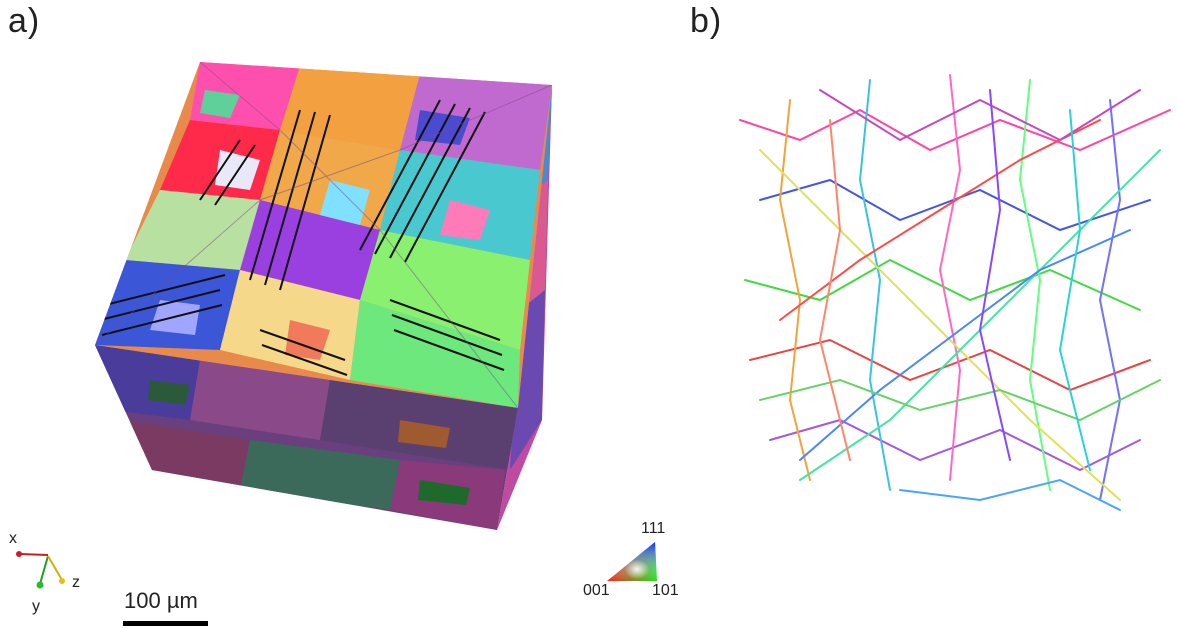 This screenshot has width=1178, height=628. What do you see at coordinates (76, 582) in the screenshot?
I see `z-axis-label: z` at bounding box center [76, 582].